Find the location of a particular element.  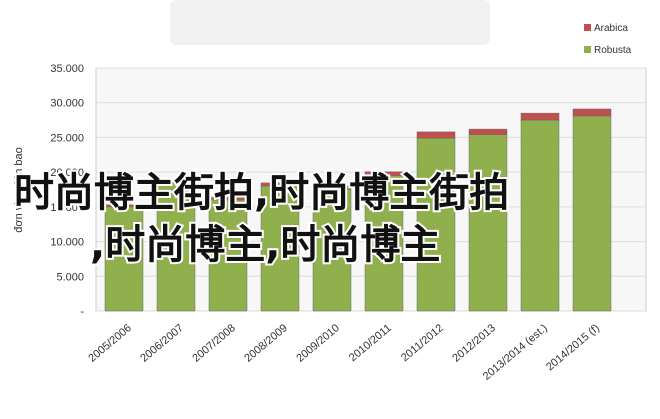

header-blur is located at coordinates (330, 22).